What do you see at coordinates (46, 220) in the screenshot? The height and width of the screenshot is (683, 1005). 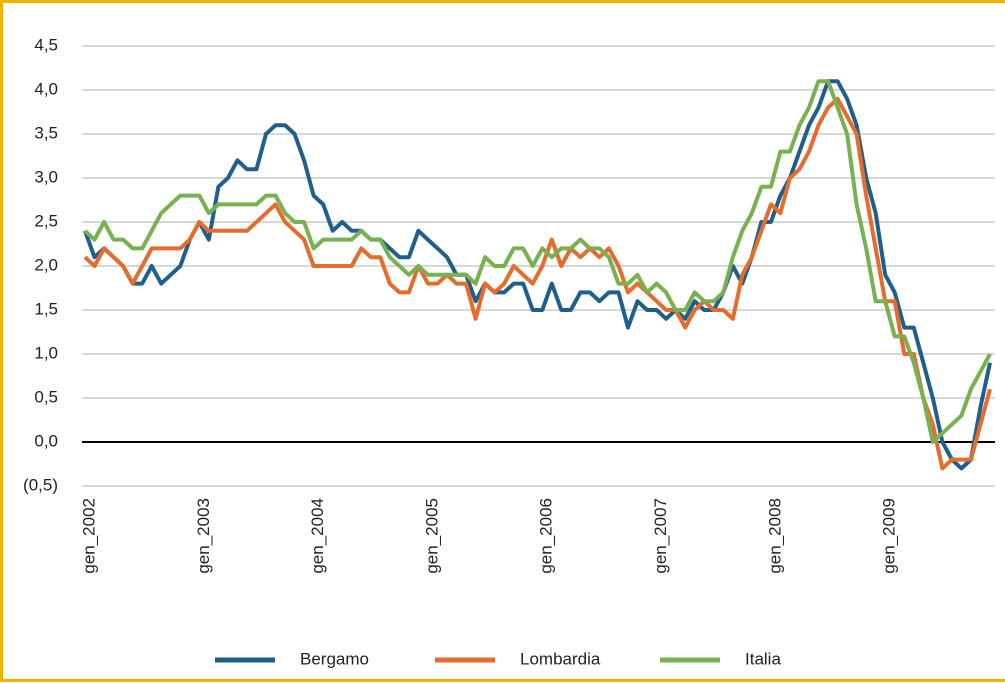 I see `y-tick-label: 2,5` at bounding box center [46, 220].